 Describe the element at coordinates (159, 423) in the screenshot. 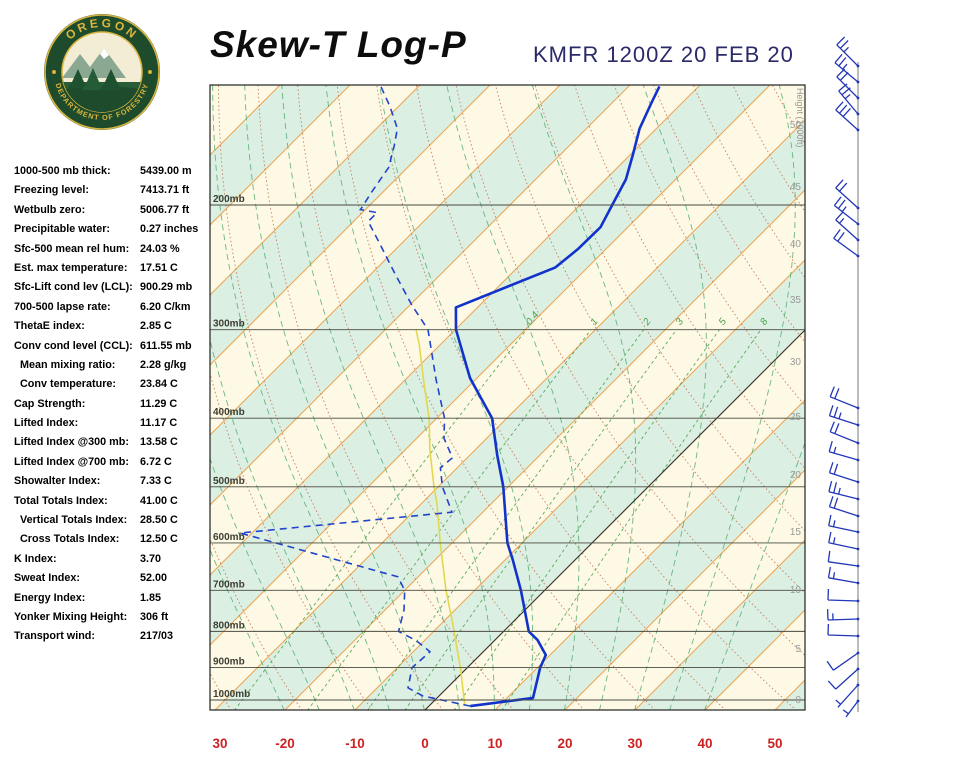

I see `index-value: 11.17 C` at that location.